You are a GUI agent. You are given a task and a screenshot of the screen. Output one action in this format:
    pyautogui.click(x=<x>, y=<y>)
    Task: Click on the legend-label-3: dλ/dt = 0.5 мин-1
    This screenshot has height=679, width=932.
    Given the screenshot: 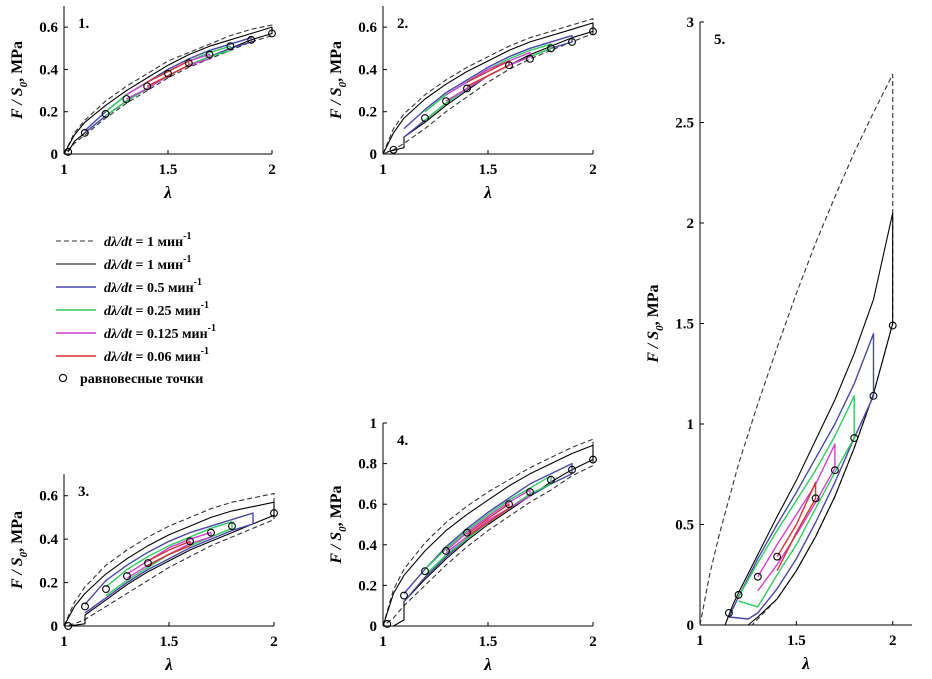 What is the action you would take?
    pyautogui.click(x=153, y=286)
    